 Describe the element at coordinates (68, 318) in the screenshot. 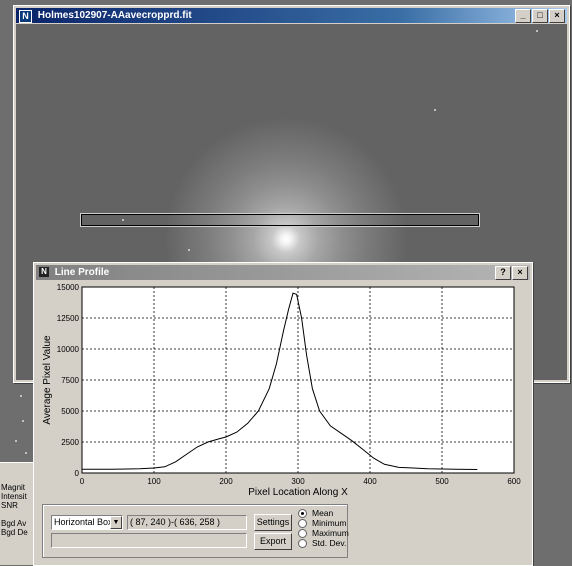

I see `y-tick-label: 12500` at that location.